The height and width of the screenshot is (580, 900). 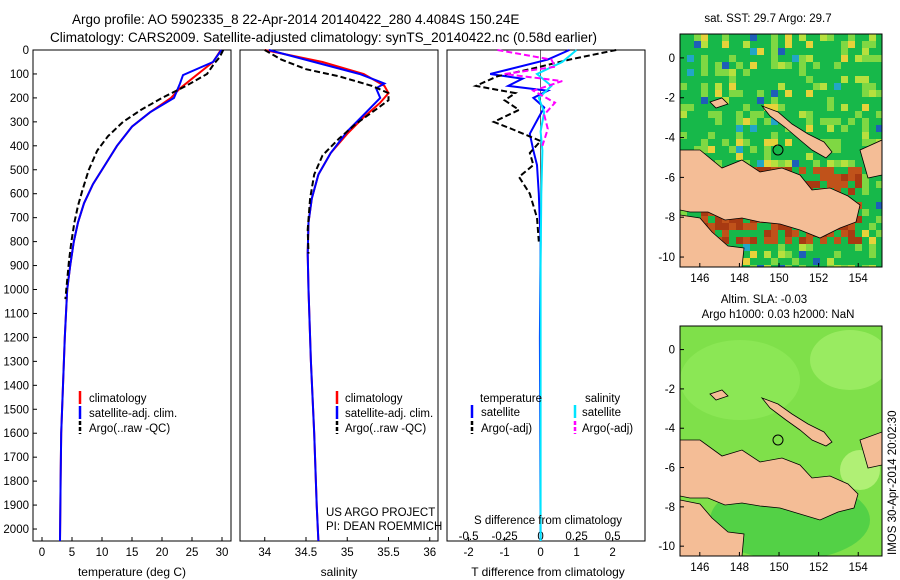 What do you see at coordinates (133, 548) in the screenshot?
I see `temperature-axis: 0 5 10 15 20 25 30` at bounding box center [133, 548].